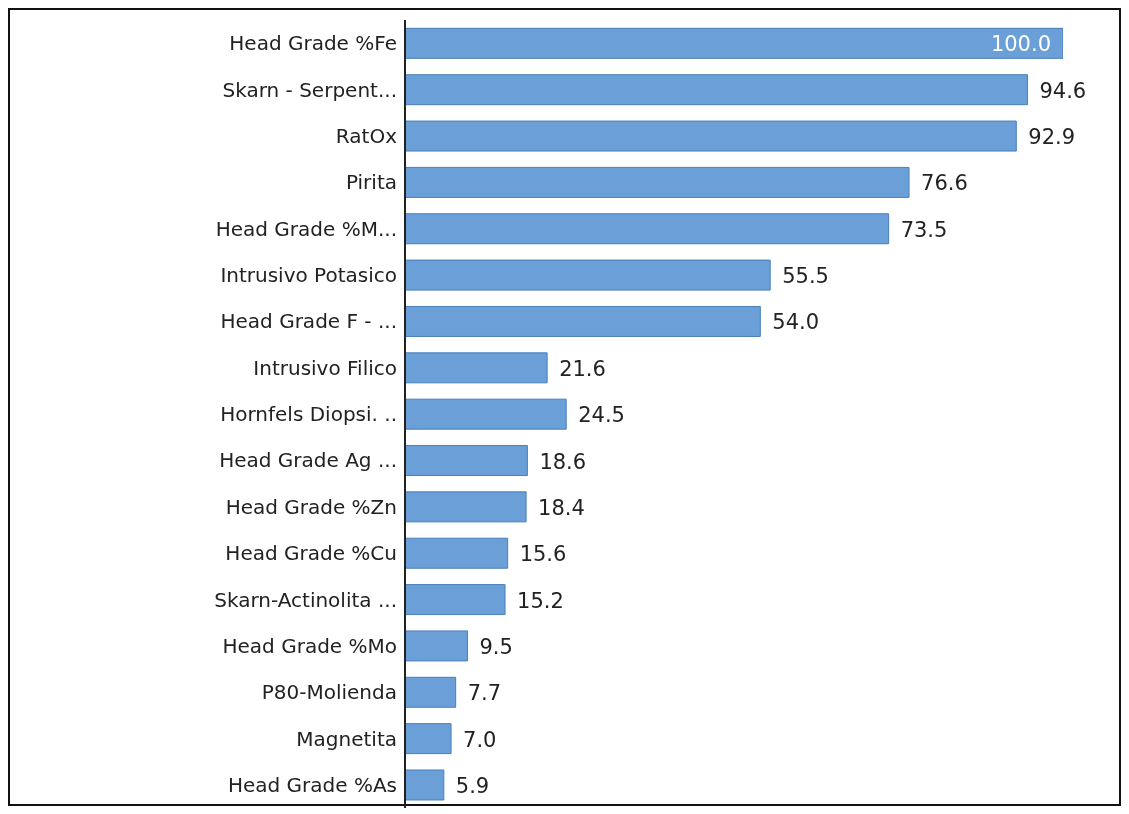  What do you see at coordinates (484, 693) in the screenshot?
I see `data-label: 7.7` at bounding box center [484, 693].